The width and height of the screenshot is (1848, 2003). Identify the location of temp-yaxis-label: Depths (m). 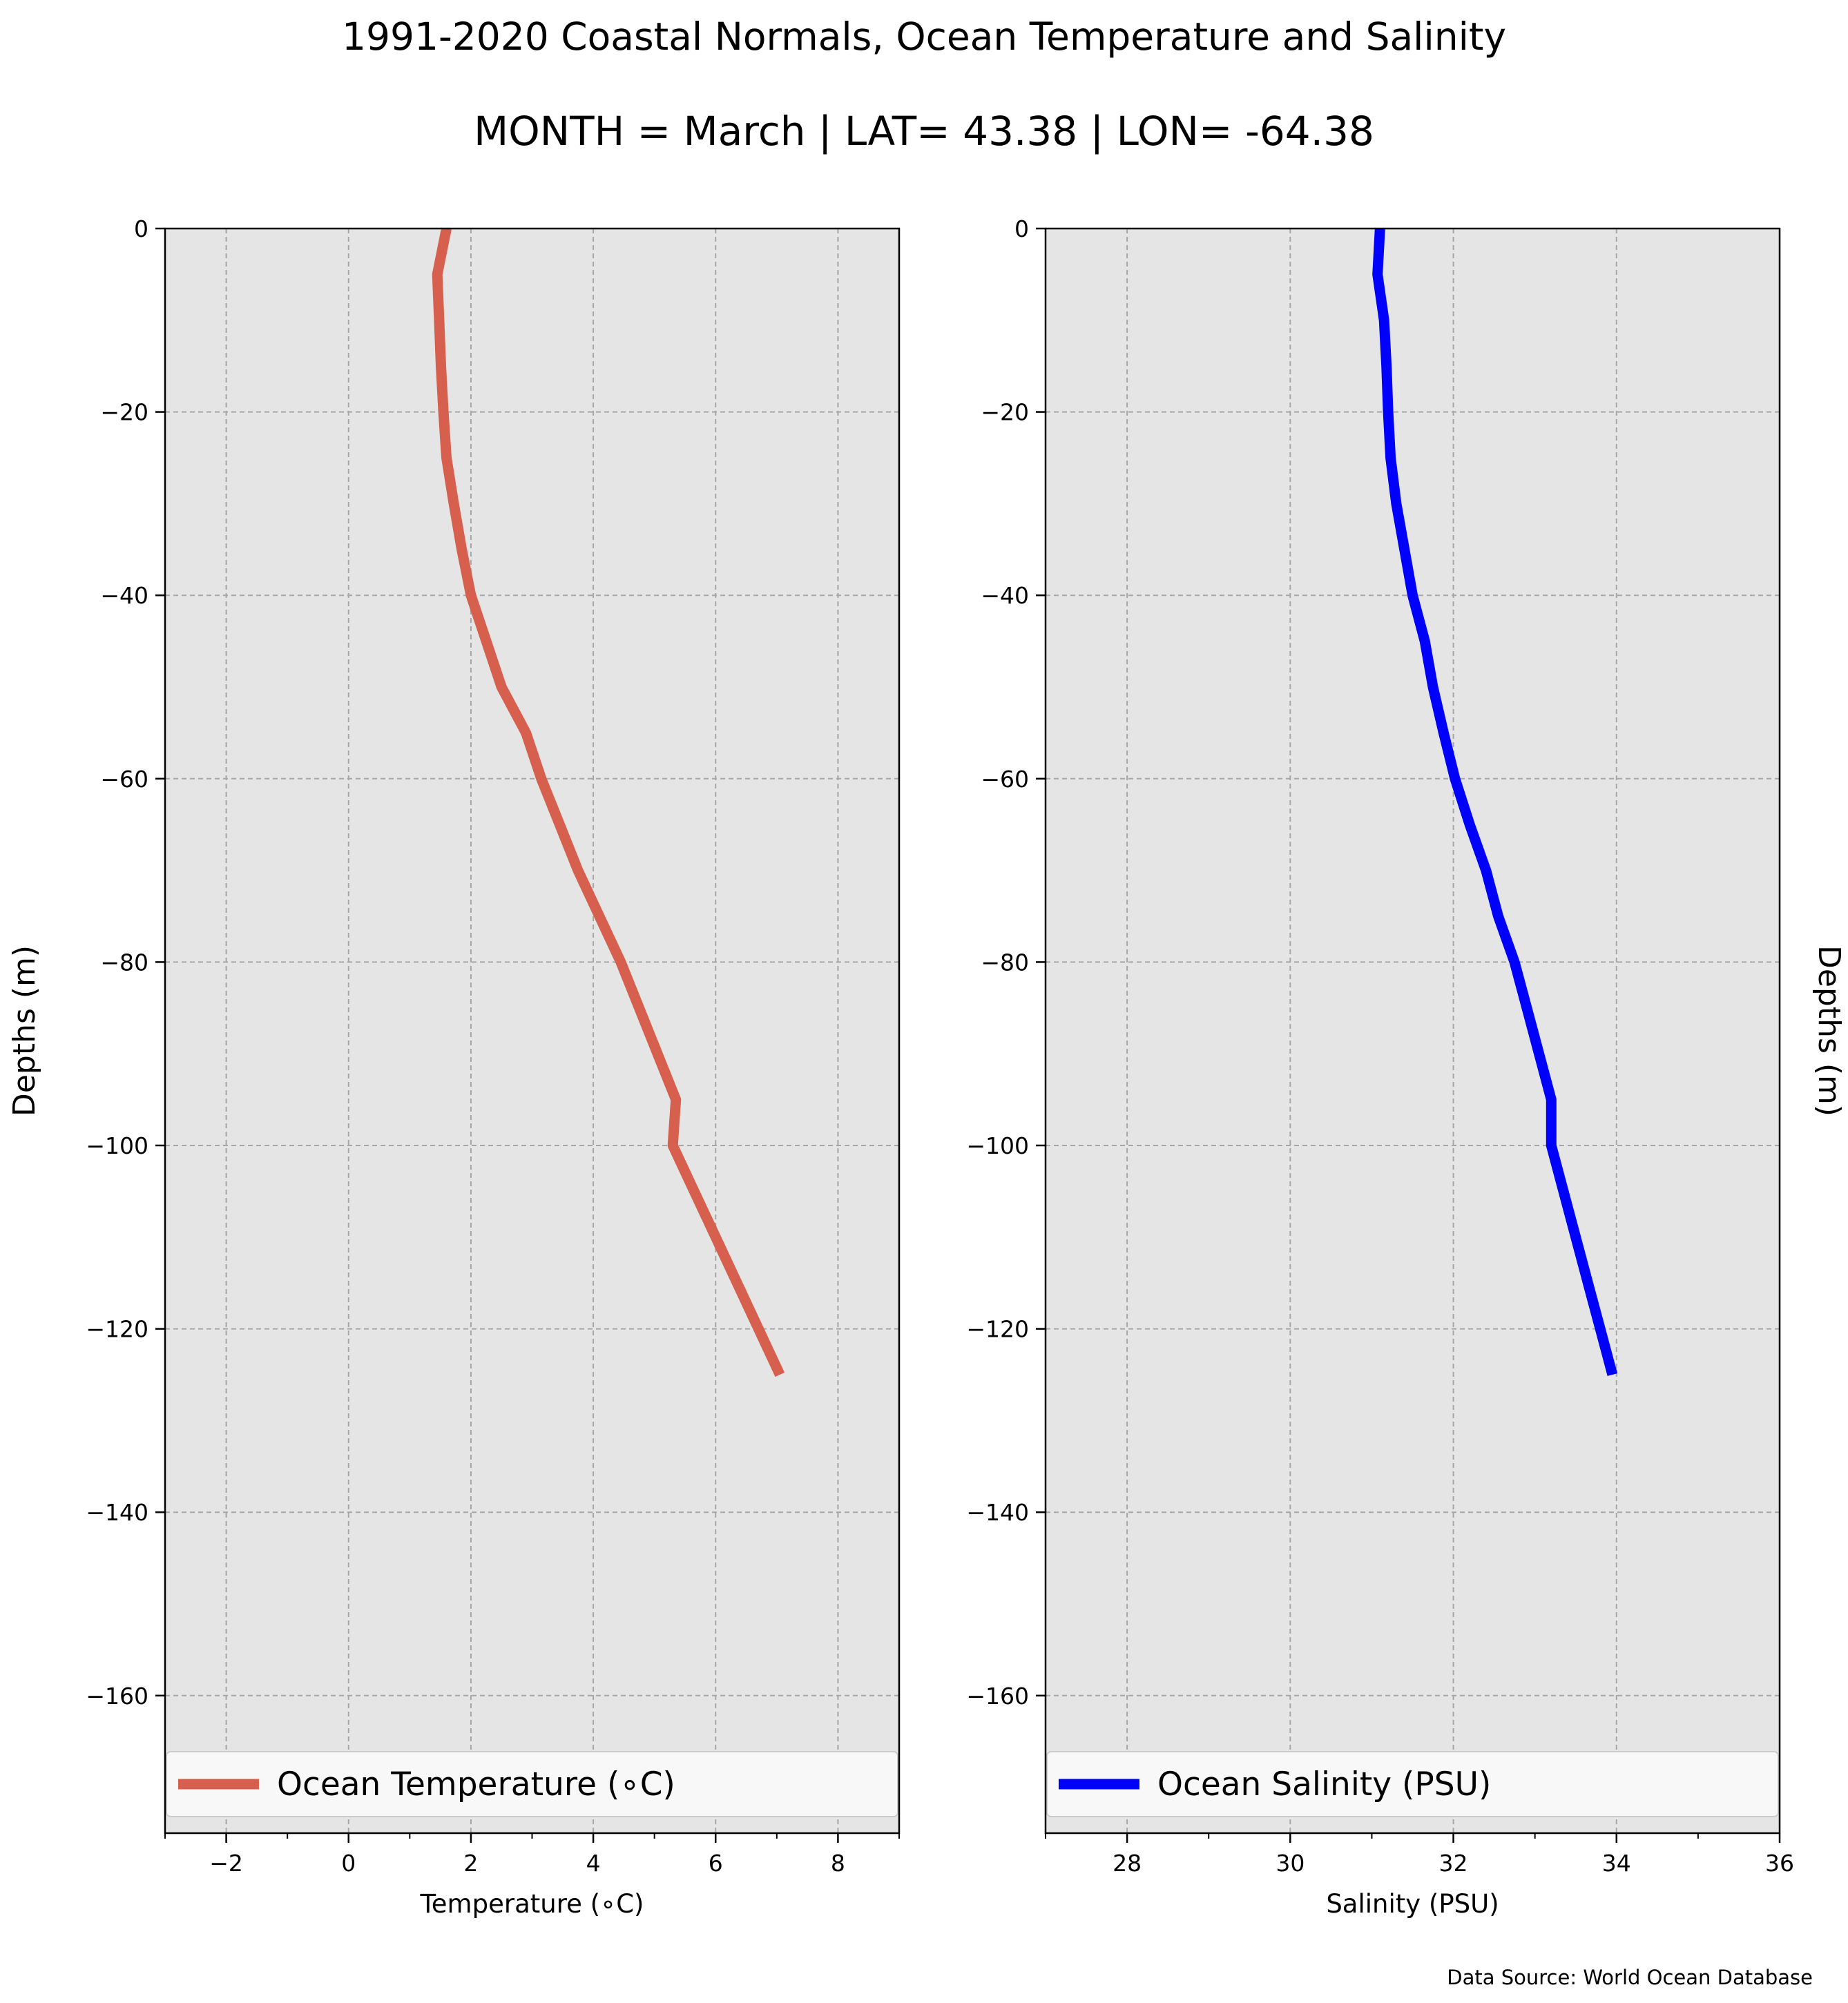
(24, 1031).